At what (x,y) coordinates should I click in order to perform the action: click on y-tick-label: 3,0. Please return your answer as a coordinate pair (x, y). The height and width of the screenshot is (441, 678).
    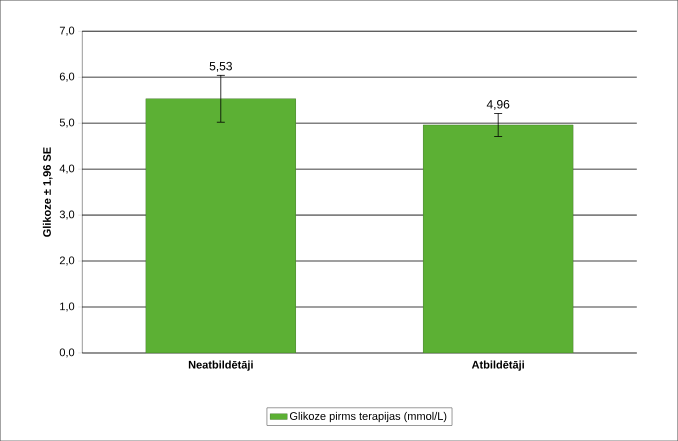
    Looking at the image, I should click on (67, 215).